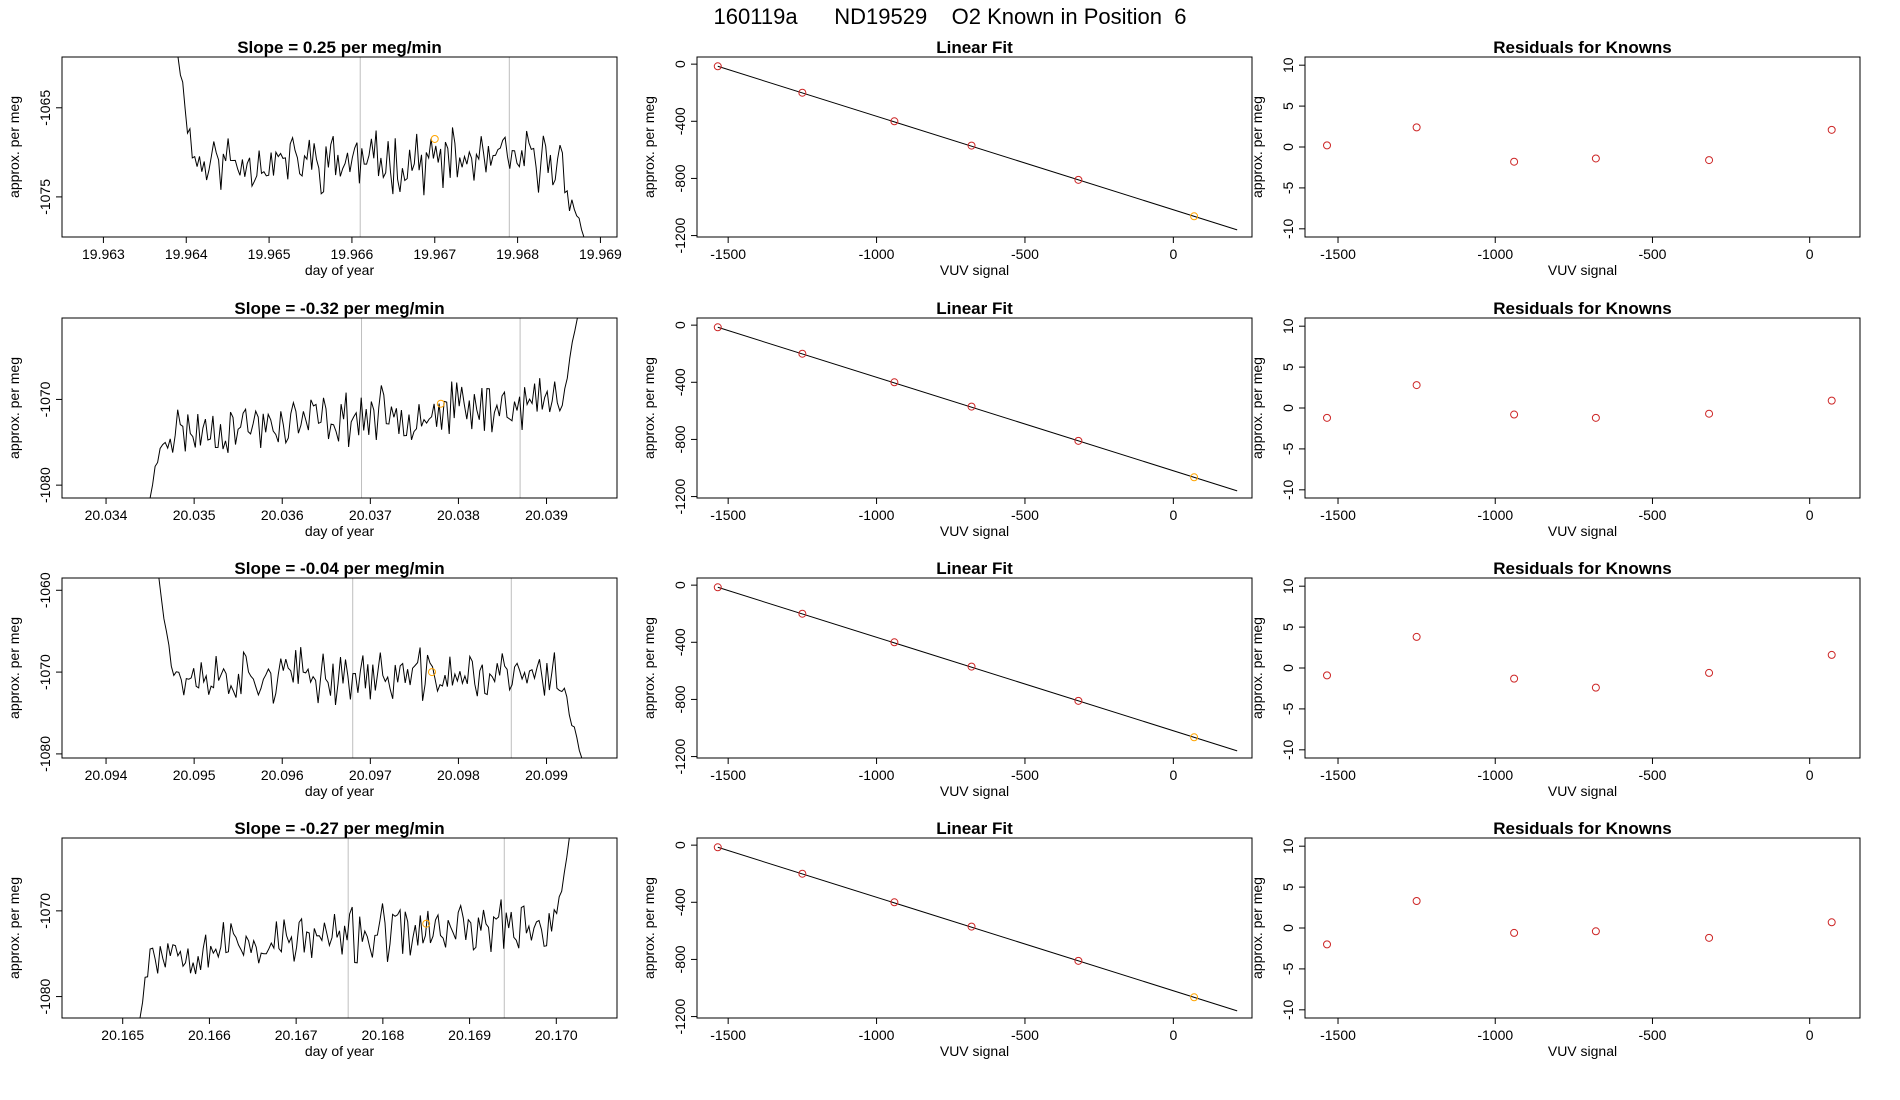  Describe the element at coordinates (977, 148) in the screenshot. I see `fit-line` at that location.